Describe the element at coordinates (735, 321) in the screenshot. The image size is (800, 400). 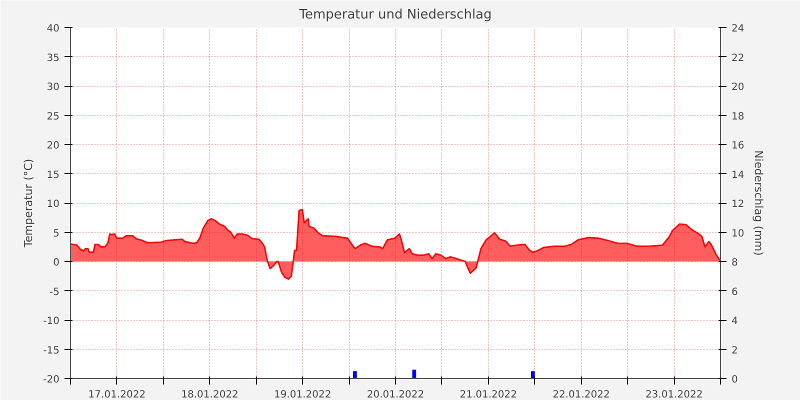
I see `y2-tick-label: 4` at that location.